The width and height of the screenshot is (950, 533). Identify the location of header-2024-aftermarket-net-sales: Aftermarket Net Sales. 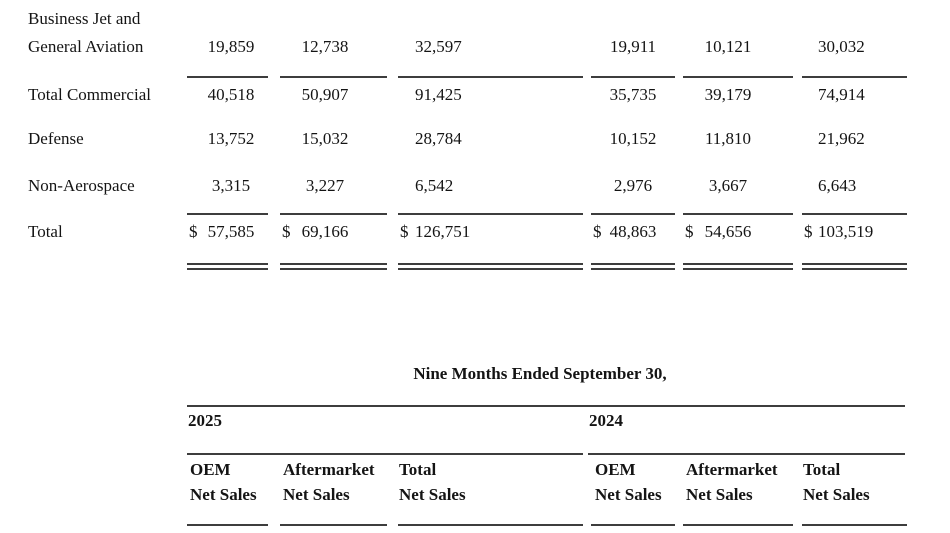
(732, 482).